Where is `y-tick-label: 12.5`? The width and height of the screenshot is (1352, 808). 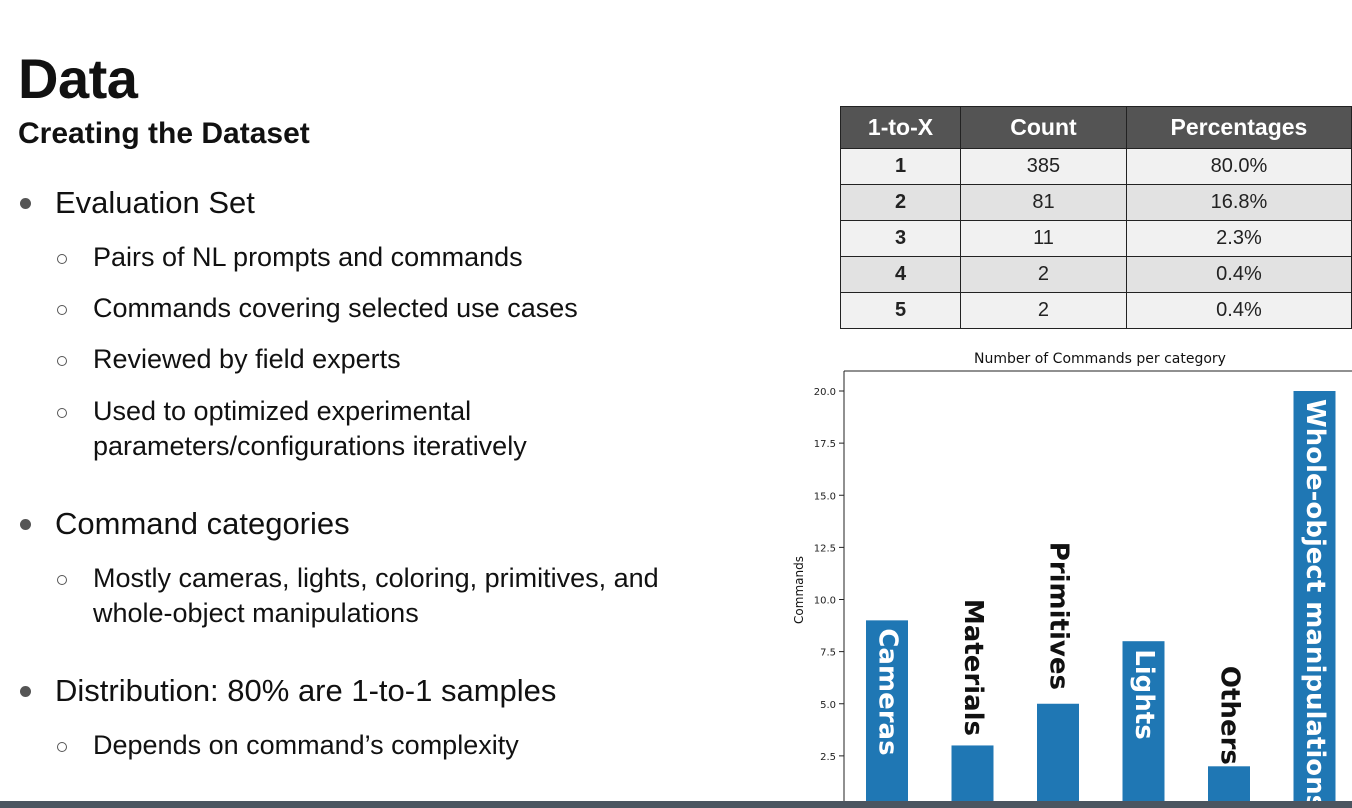 y-tick-label: 12.5 is located at coordinates (825, 548).